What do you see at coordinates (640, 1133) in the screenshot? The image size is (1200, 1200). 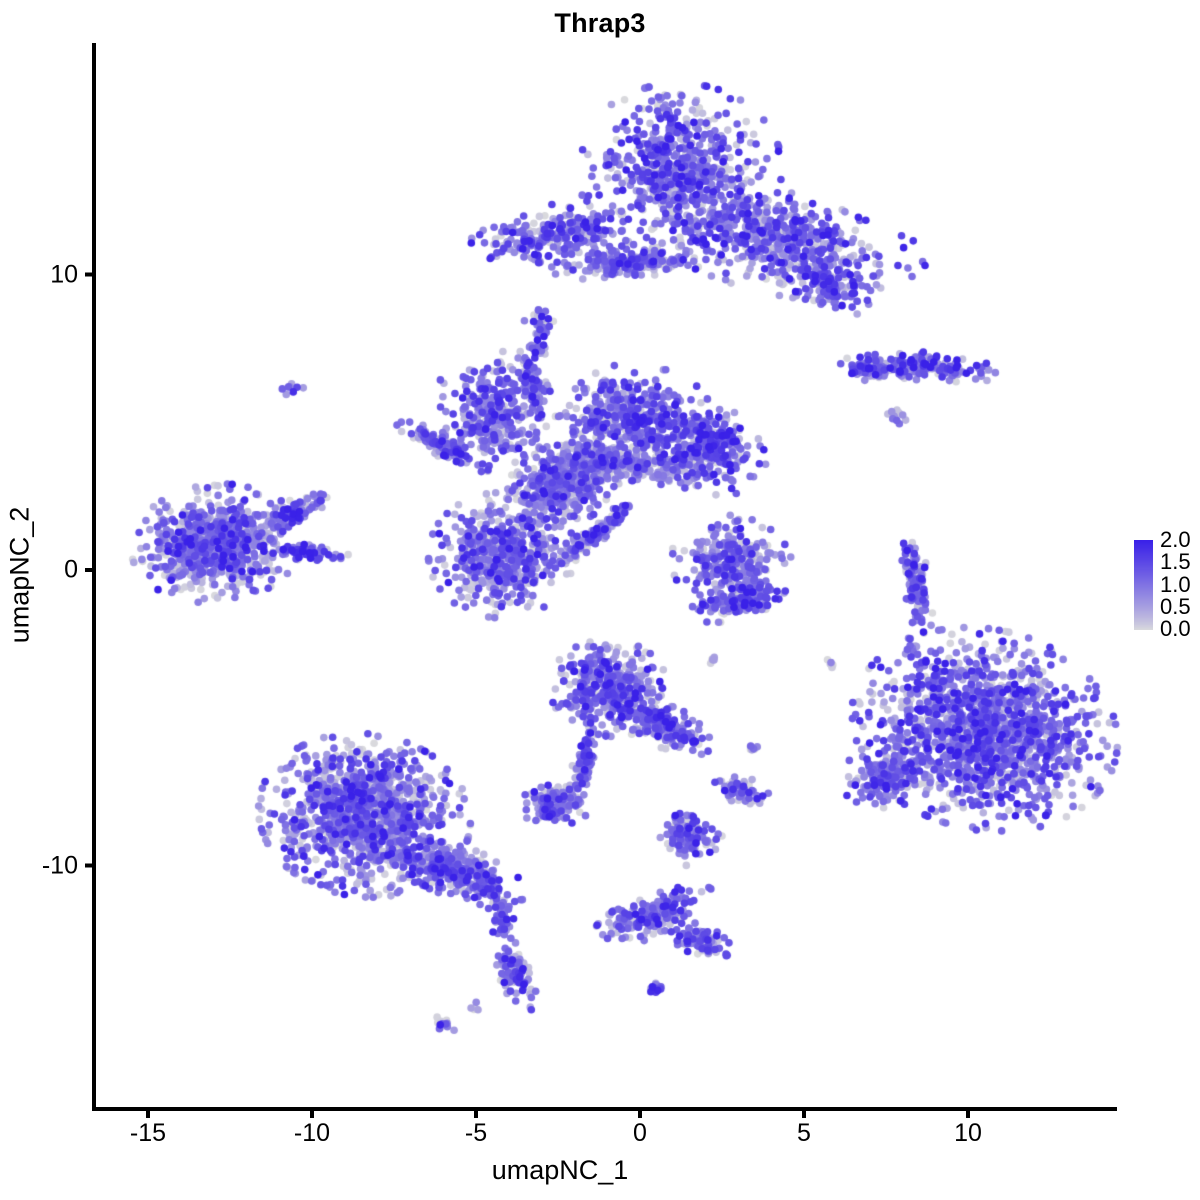 I see `x-tick-label: 0` at bounding box center [640, 1133].